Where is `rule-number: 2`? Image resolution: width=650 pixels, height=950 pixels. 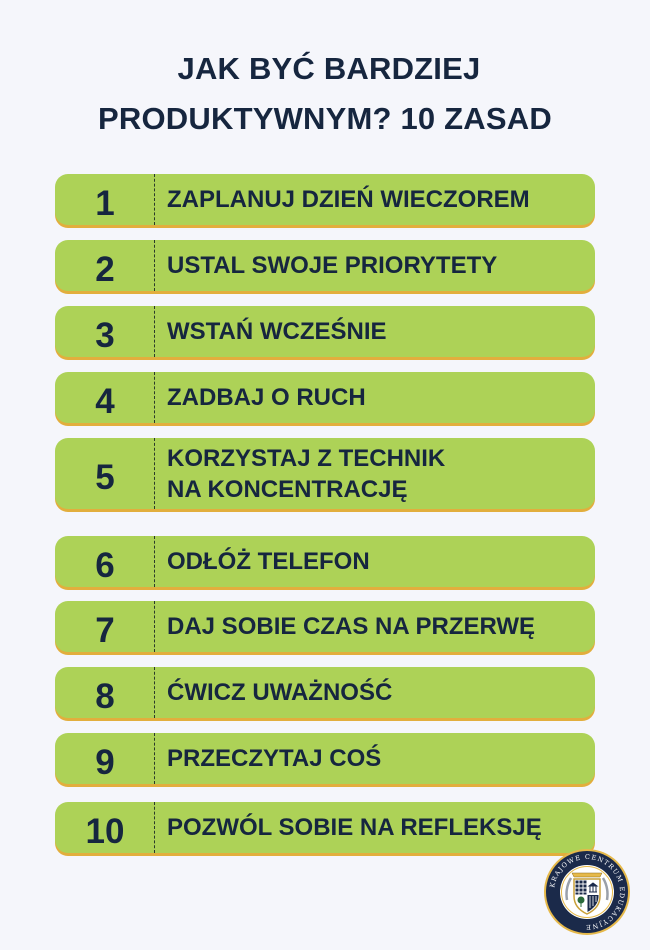
rule-number: 2 is located at coordinates (105, 269).